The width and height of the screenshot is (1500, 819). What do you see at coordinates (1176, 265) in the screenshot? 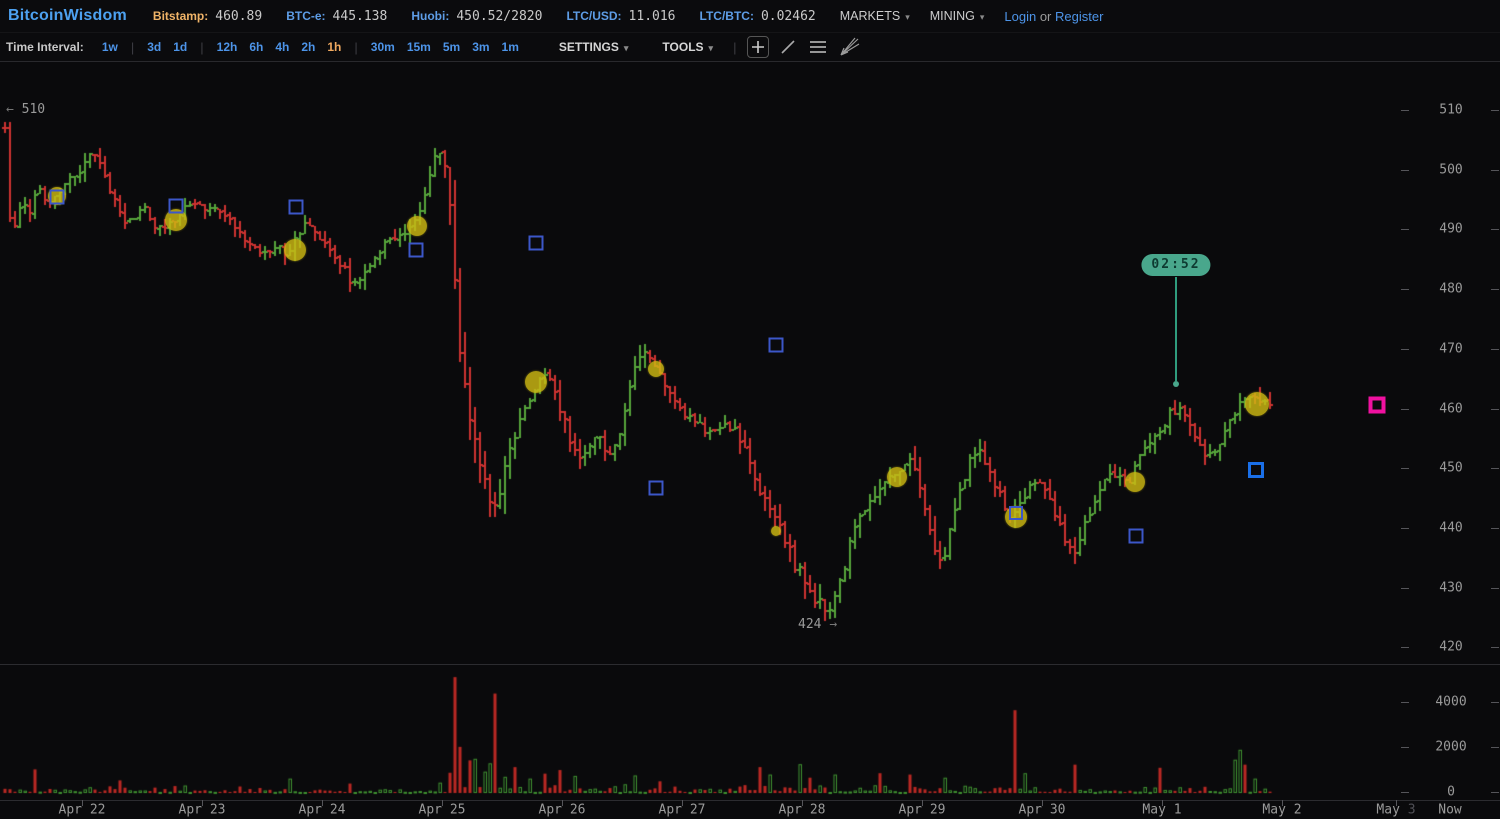
I see `candle-countdown-badge: 02:52` at bounding box center [1176, 265].